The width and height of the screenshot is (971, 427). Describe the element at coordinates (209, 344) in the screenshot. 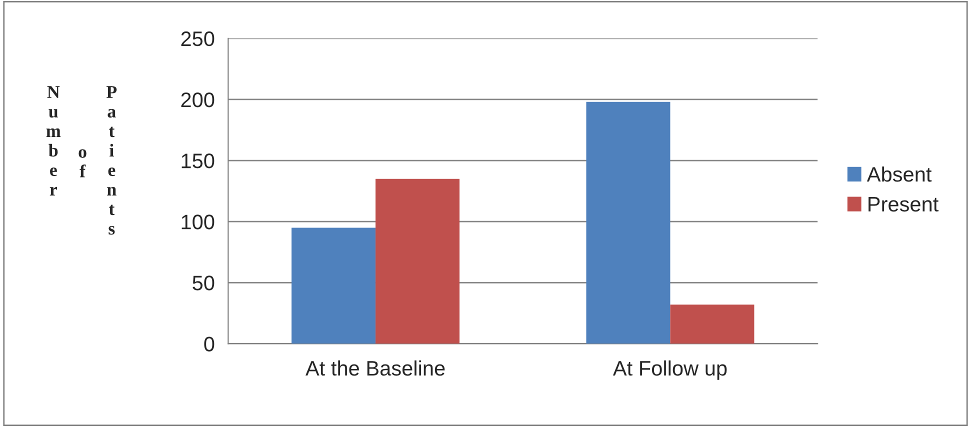

I see `y-tick-label: 0` at that location.